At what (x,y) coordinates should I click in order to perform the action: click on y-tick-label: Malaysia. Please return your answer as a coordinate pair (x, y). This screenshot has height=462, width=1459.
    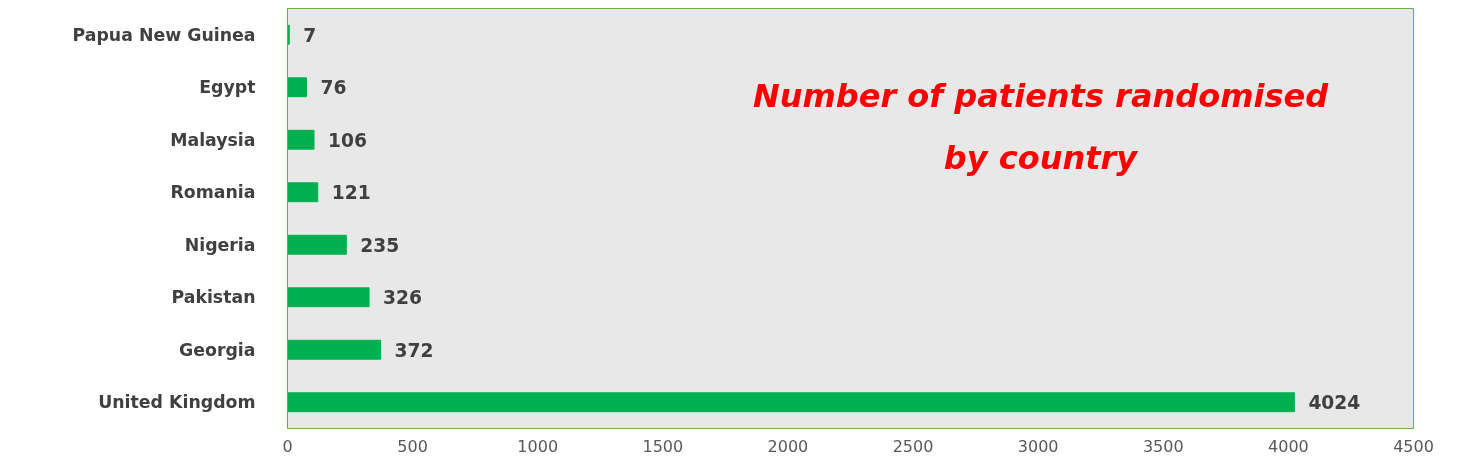
    Looking at the image, I should click on (213, 139).